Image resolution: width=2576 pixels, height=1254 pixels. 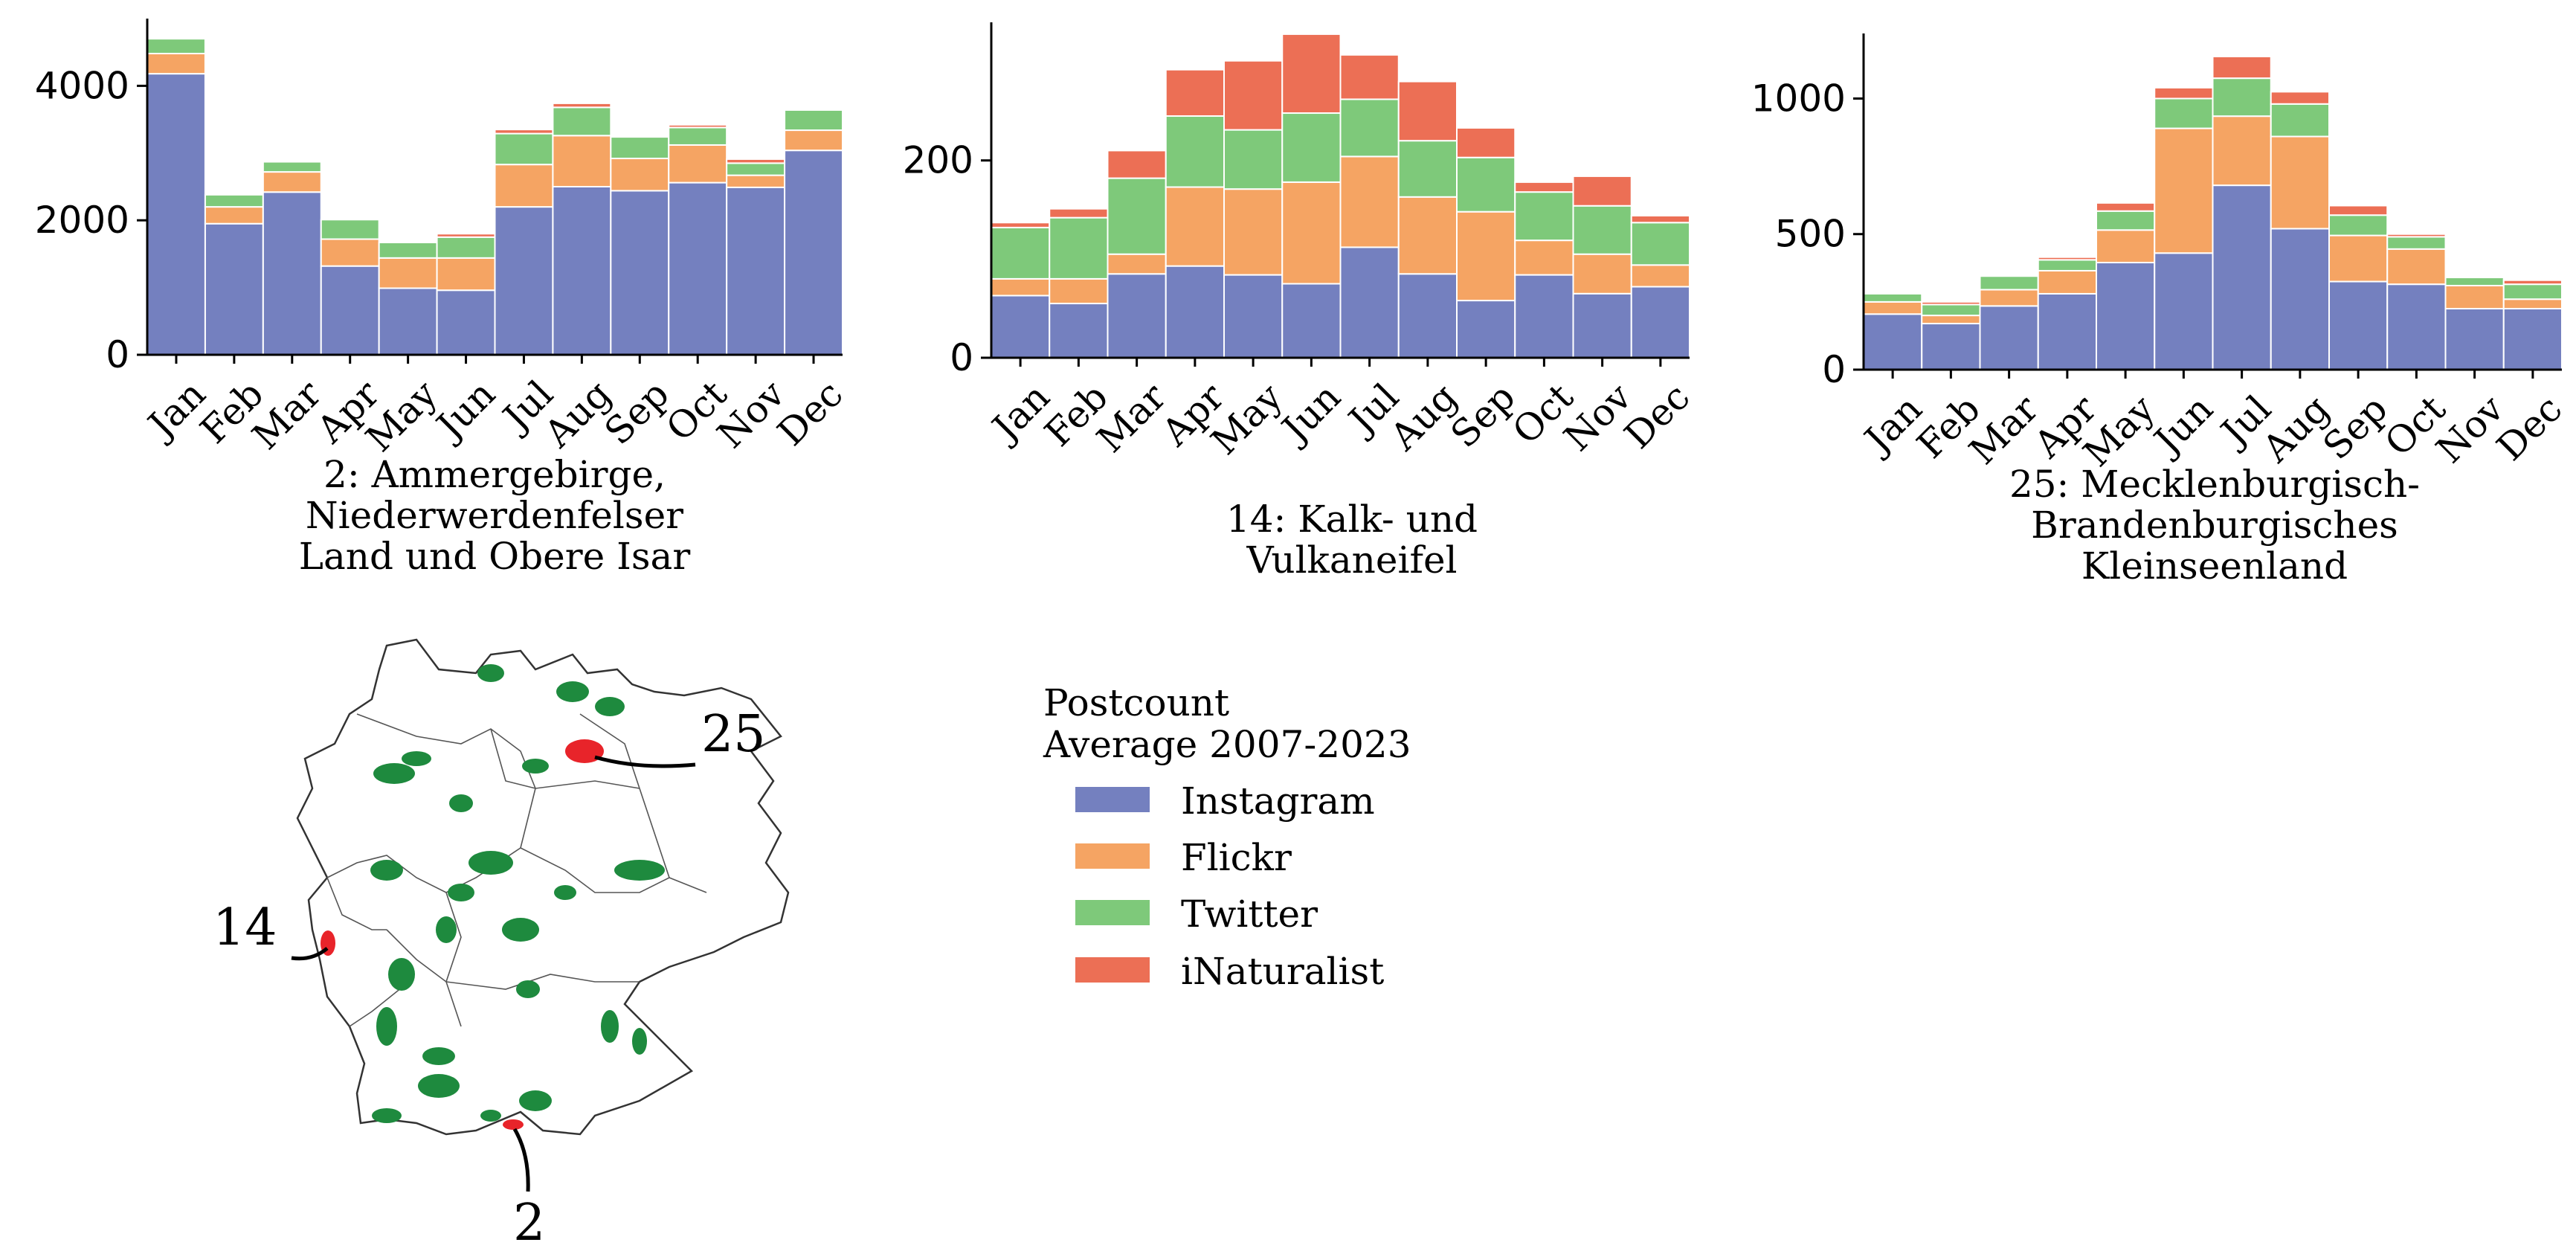 What do you see at coordinates (2474, 339) in the screenshot?
I see `bar-instagram-nov` at bounding box center [2474, 339].